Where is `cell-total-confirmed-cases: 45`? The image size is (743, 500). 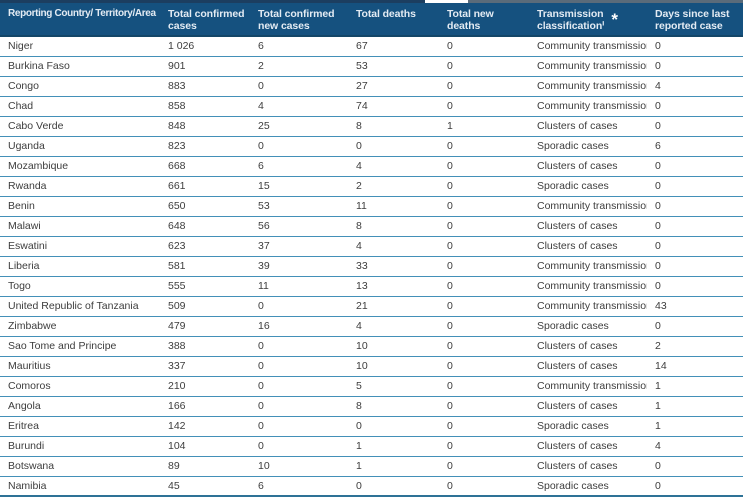
cell-total-confirmed-cases: 45 is located at coordinates (205, 486).